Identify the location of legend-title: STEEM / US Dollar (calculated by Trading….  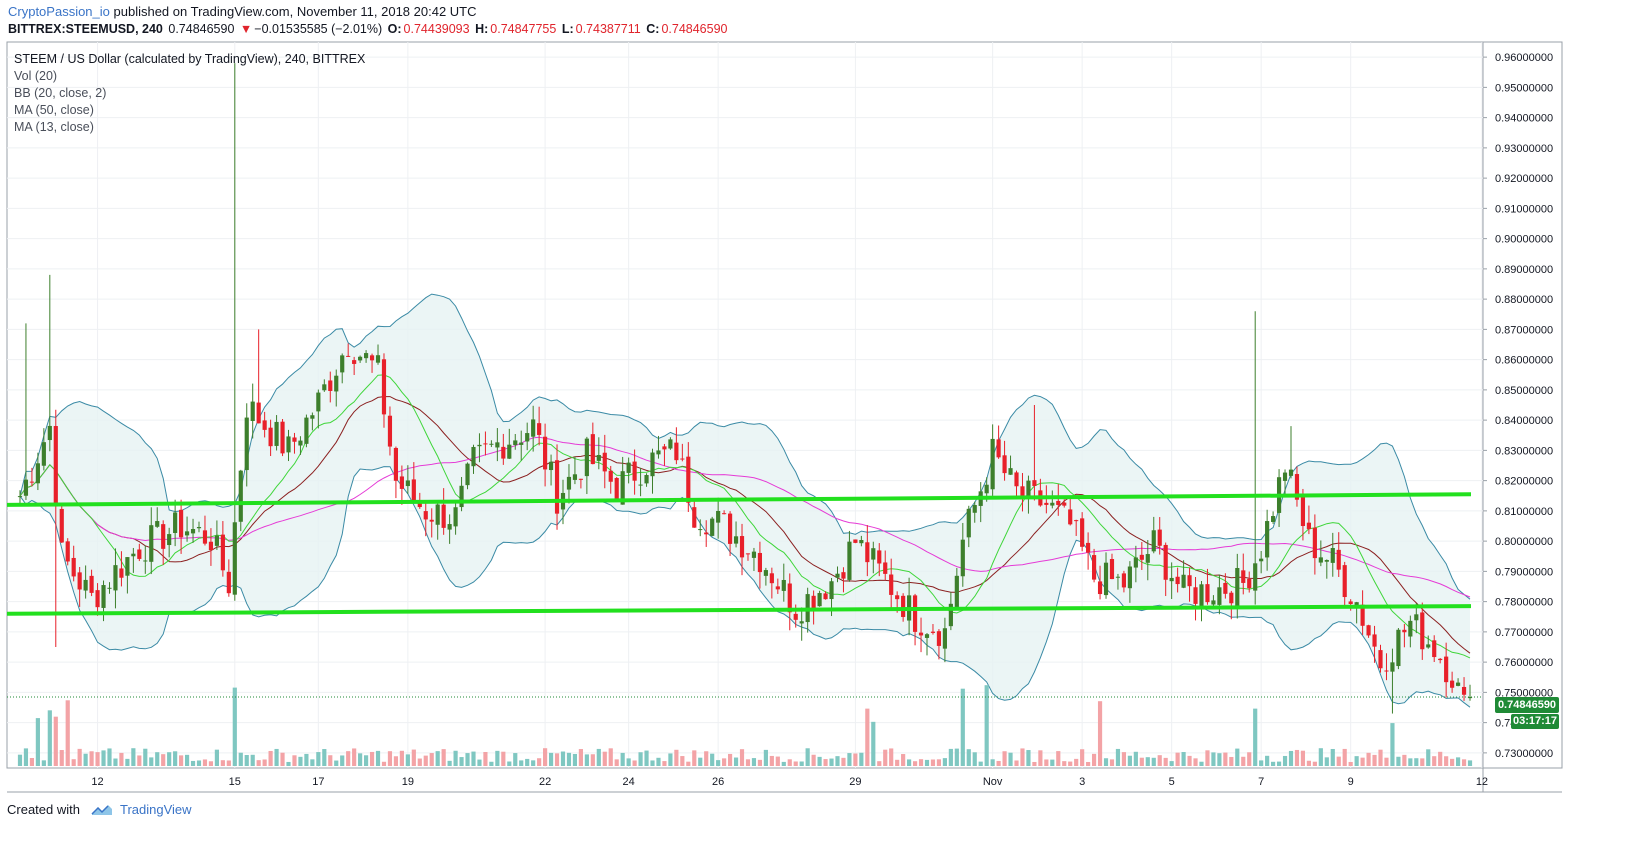
(190, 59).